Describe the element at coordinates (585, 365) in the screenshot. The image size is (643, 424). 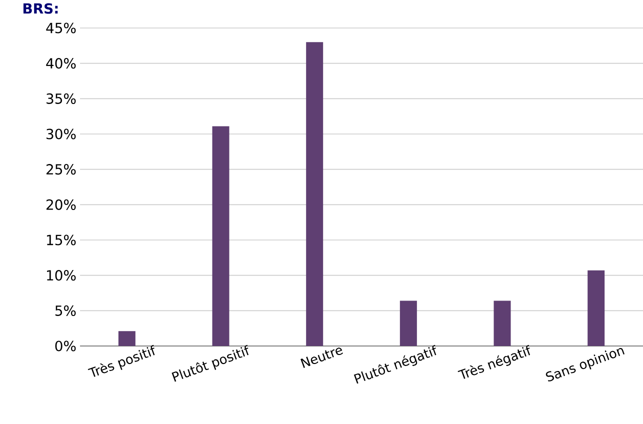
I see `x-tick-label: Sans opinion` at that location.